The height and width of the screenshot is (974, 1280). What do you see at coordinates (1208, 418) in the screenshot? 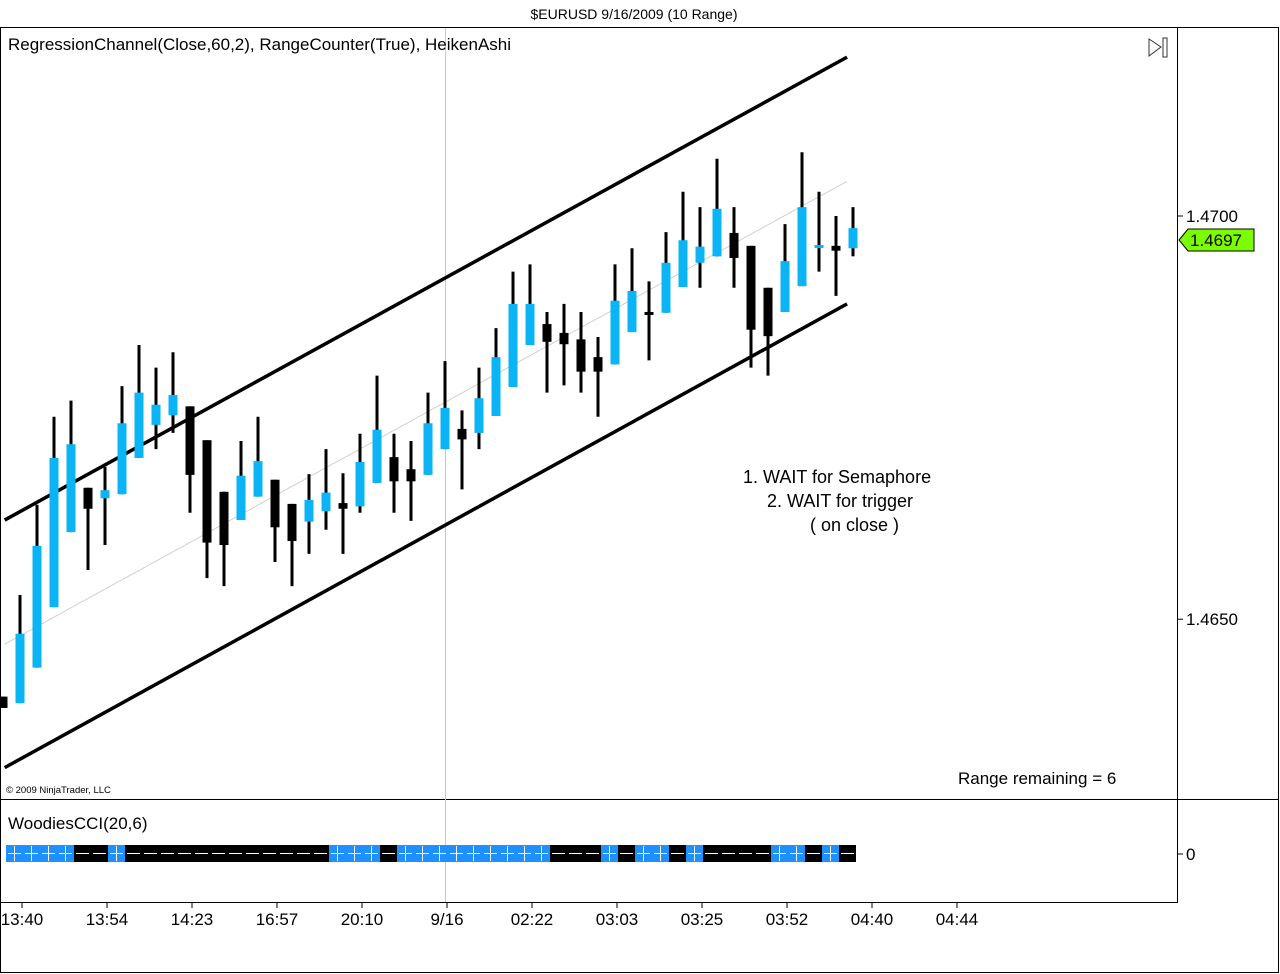
I see `price-axis: 1.4700 1.4650` at bounding box center [1208, 418].